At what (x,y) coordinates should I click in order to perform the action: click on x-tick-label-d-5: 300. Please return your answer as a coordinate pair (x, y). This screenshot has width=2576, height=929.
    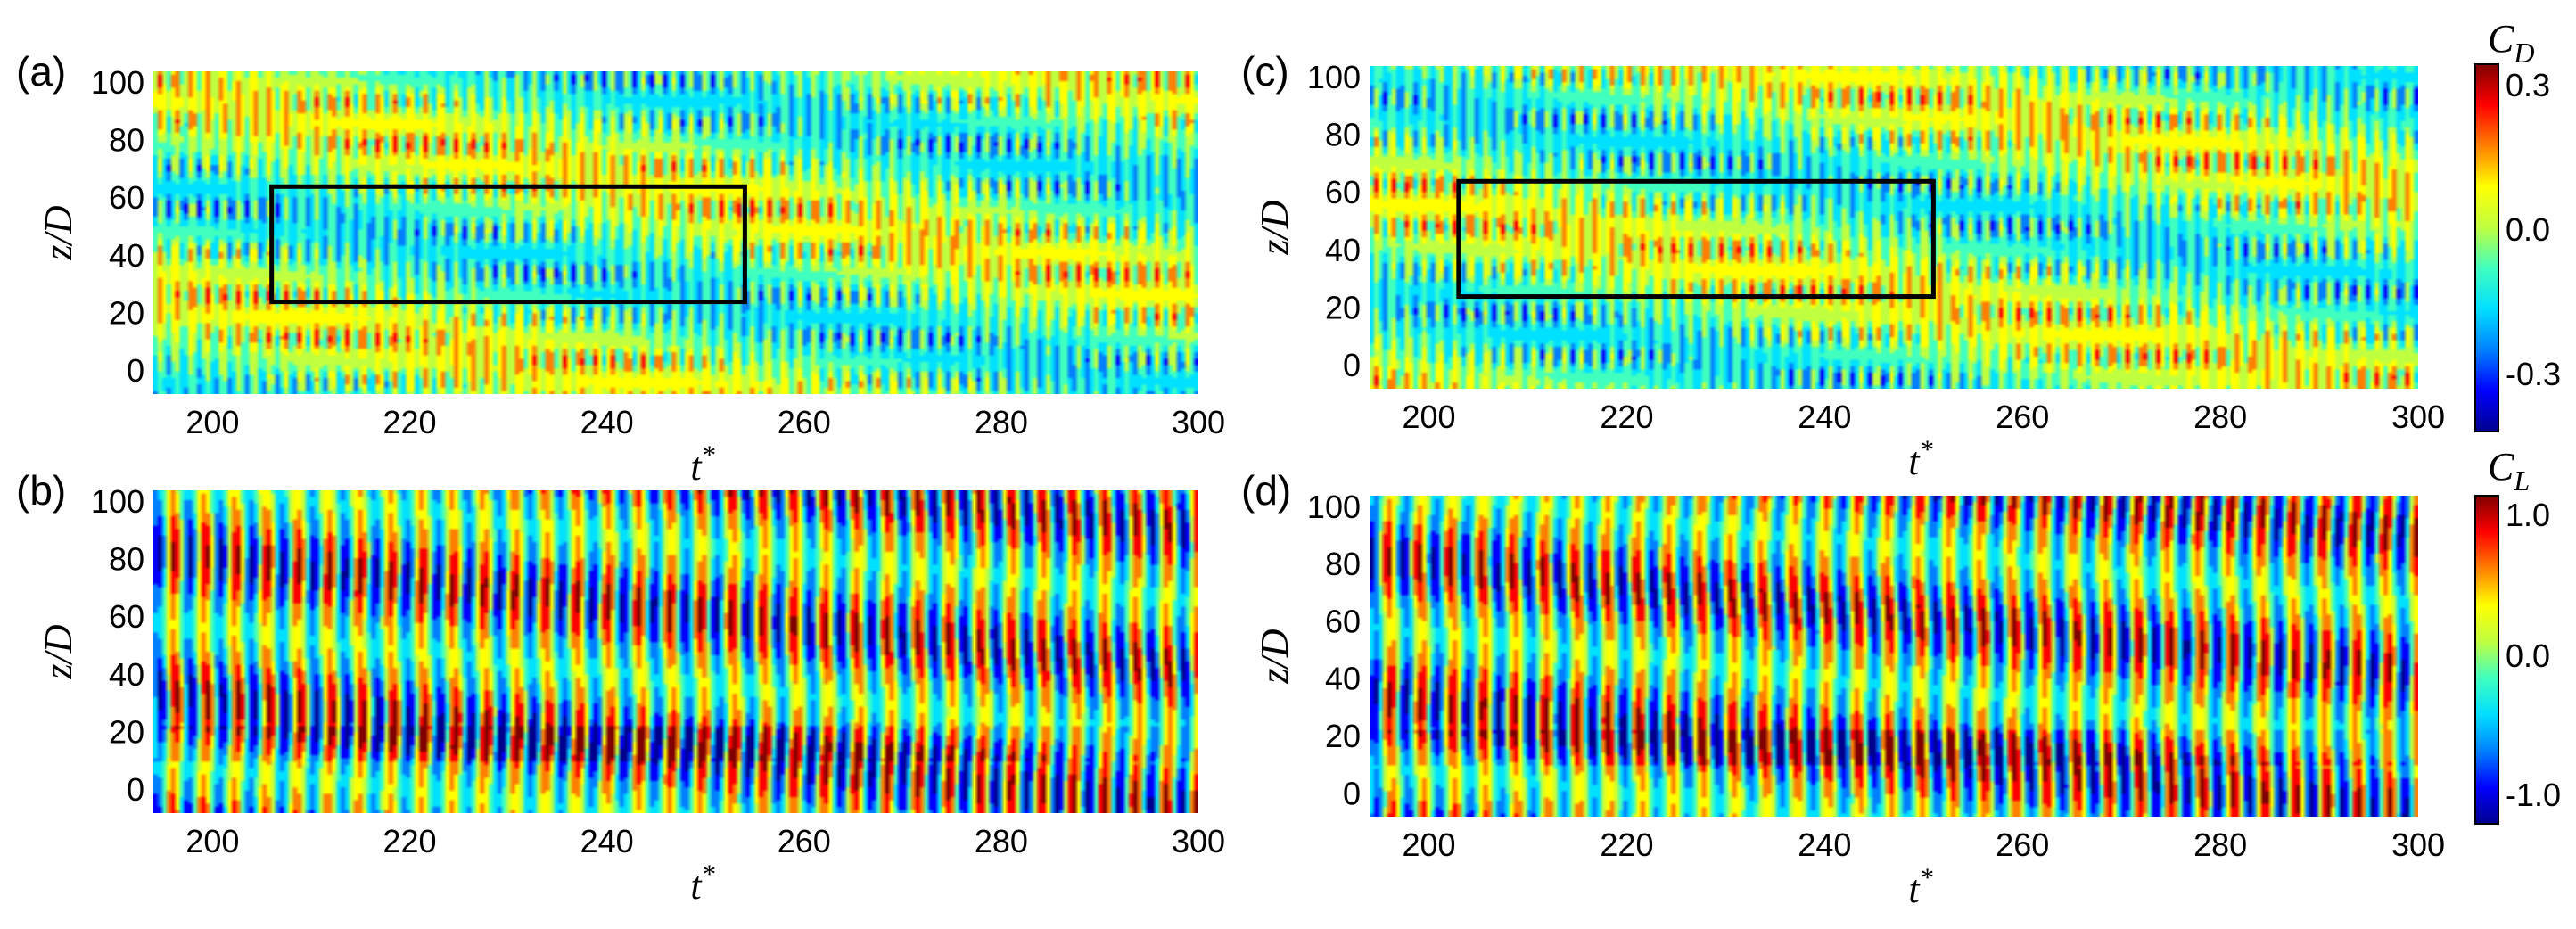
    Looking at the image, I should click on (2418, 844).